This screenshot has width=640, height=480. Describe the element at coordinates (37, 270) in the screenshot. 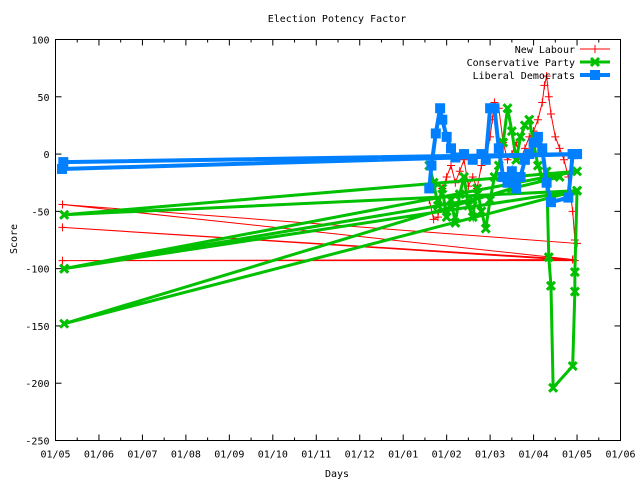

I see `y-tick-label: -100` at that location.